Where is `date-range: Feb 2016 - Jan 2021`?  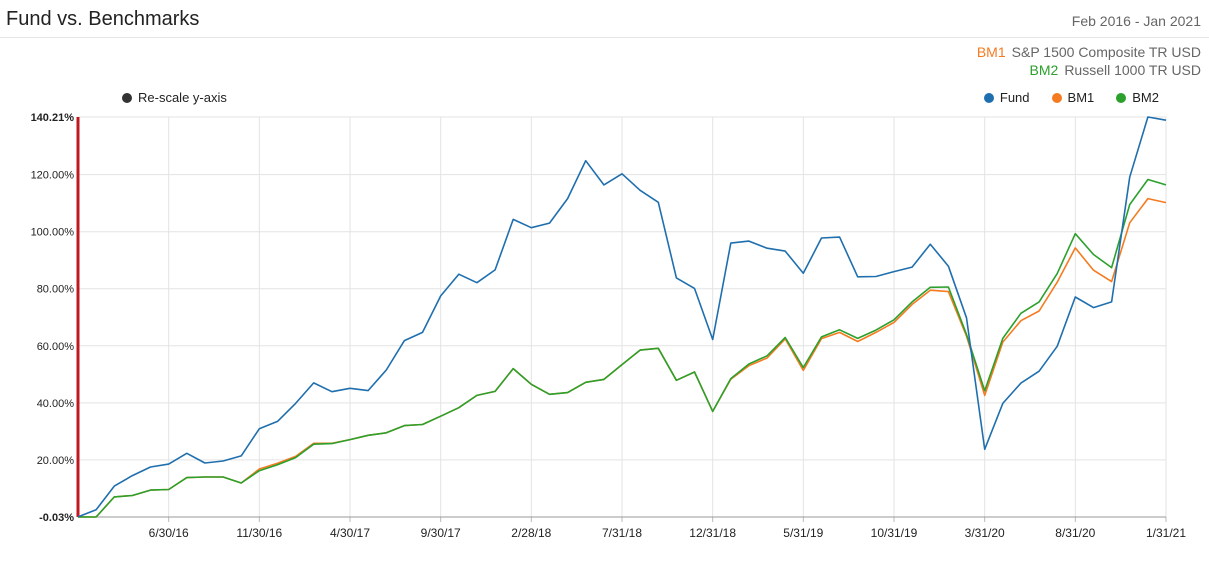
date-range: Feb 2016 - Jan 2021 is located at coordinates (1136, 21).